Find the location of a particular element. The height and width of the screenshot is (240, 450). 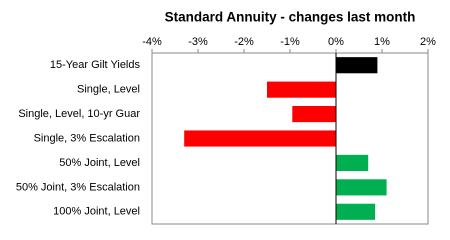

x-tick-label: -2% is located at coordinates (244, 42).